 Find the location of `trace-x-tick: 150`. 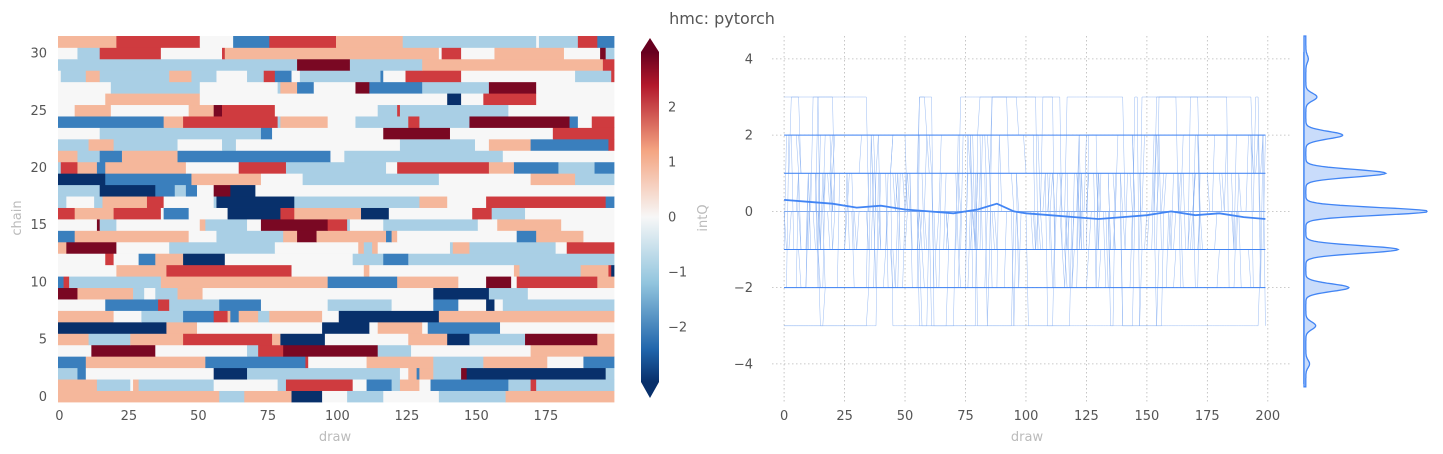

trace-x-tick: 150 is located at coordinates (1146, 416).